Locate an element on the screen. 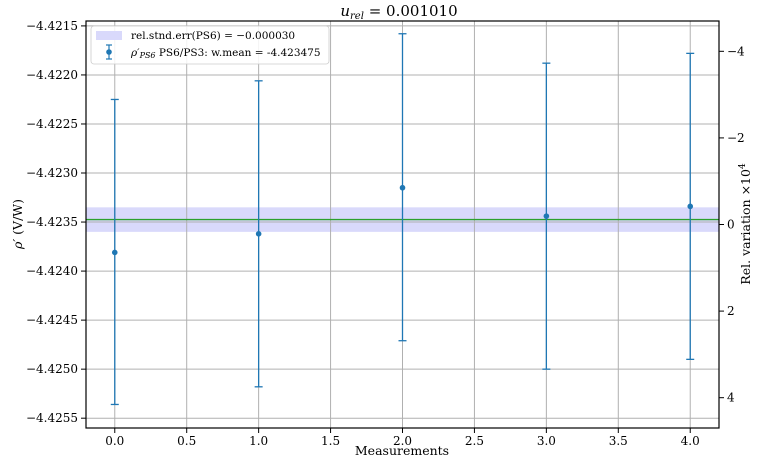 The image size is (759, 457). y2-tick-label: 4 is located at coordinates (731, 398).